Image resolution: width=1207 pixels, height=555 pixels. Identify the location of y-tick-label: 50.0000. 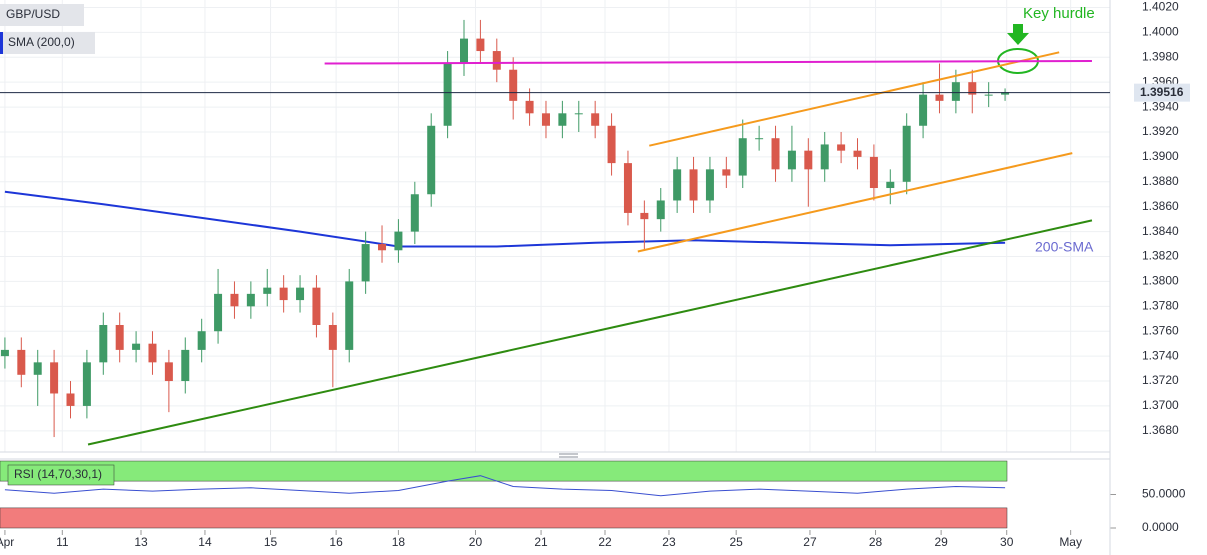
(1164, 494).